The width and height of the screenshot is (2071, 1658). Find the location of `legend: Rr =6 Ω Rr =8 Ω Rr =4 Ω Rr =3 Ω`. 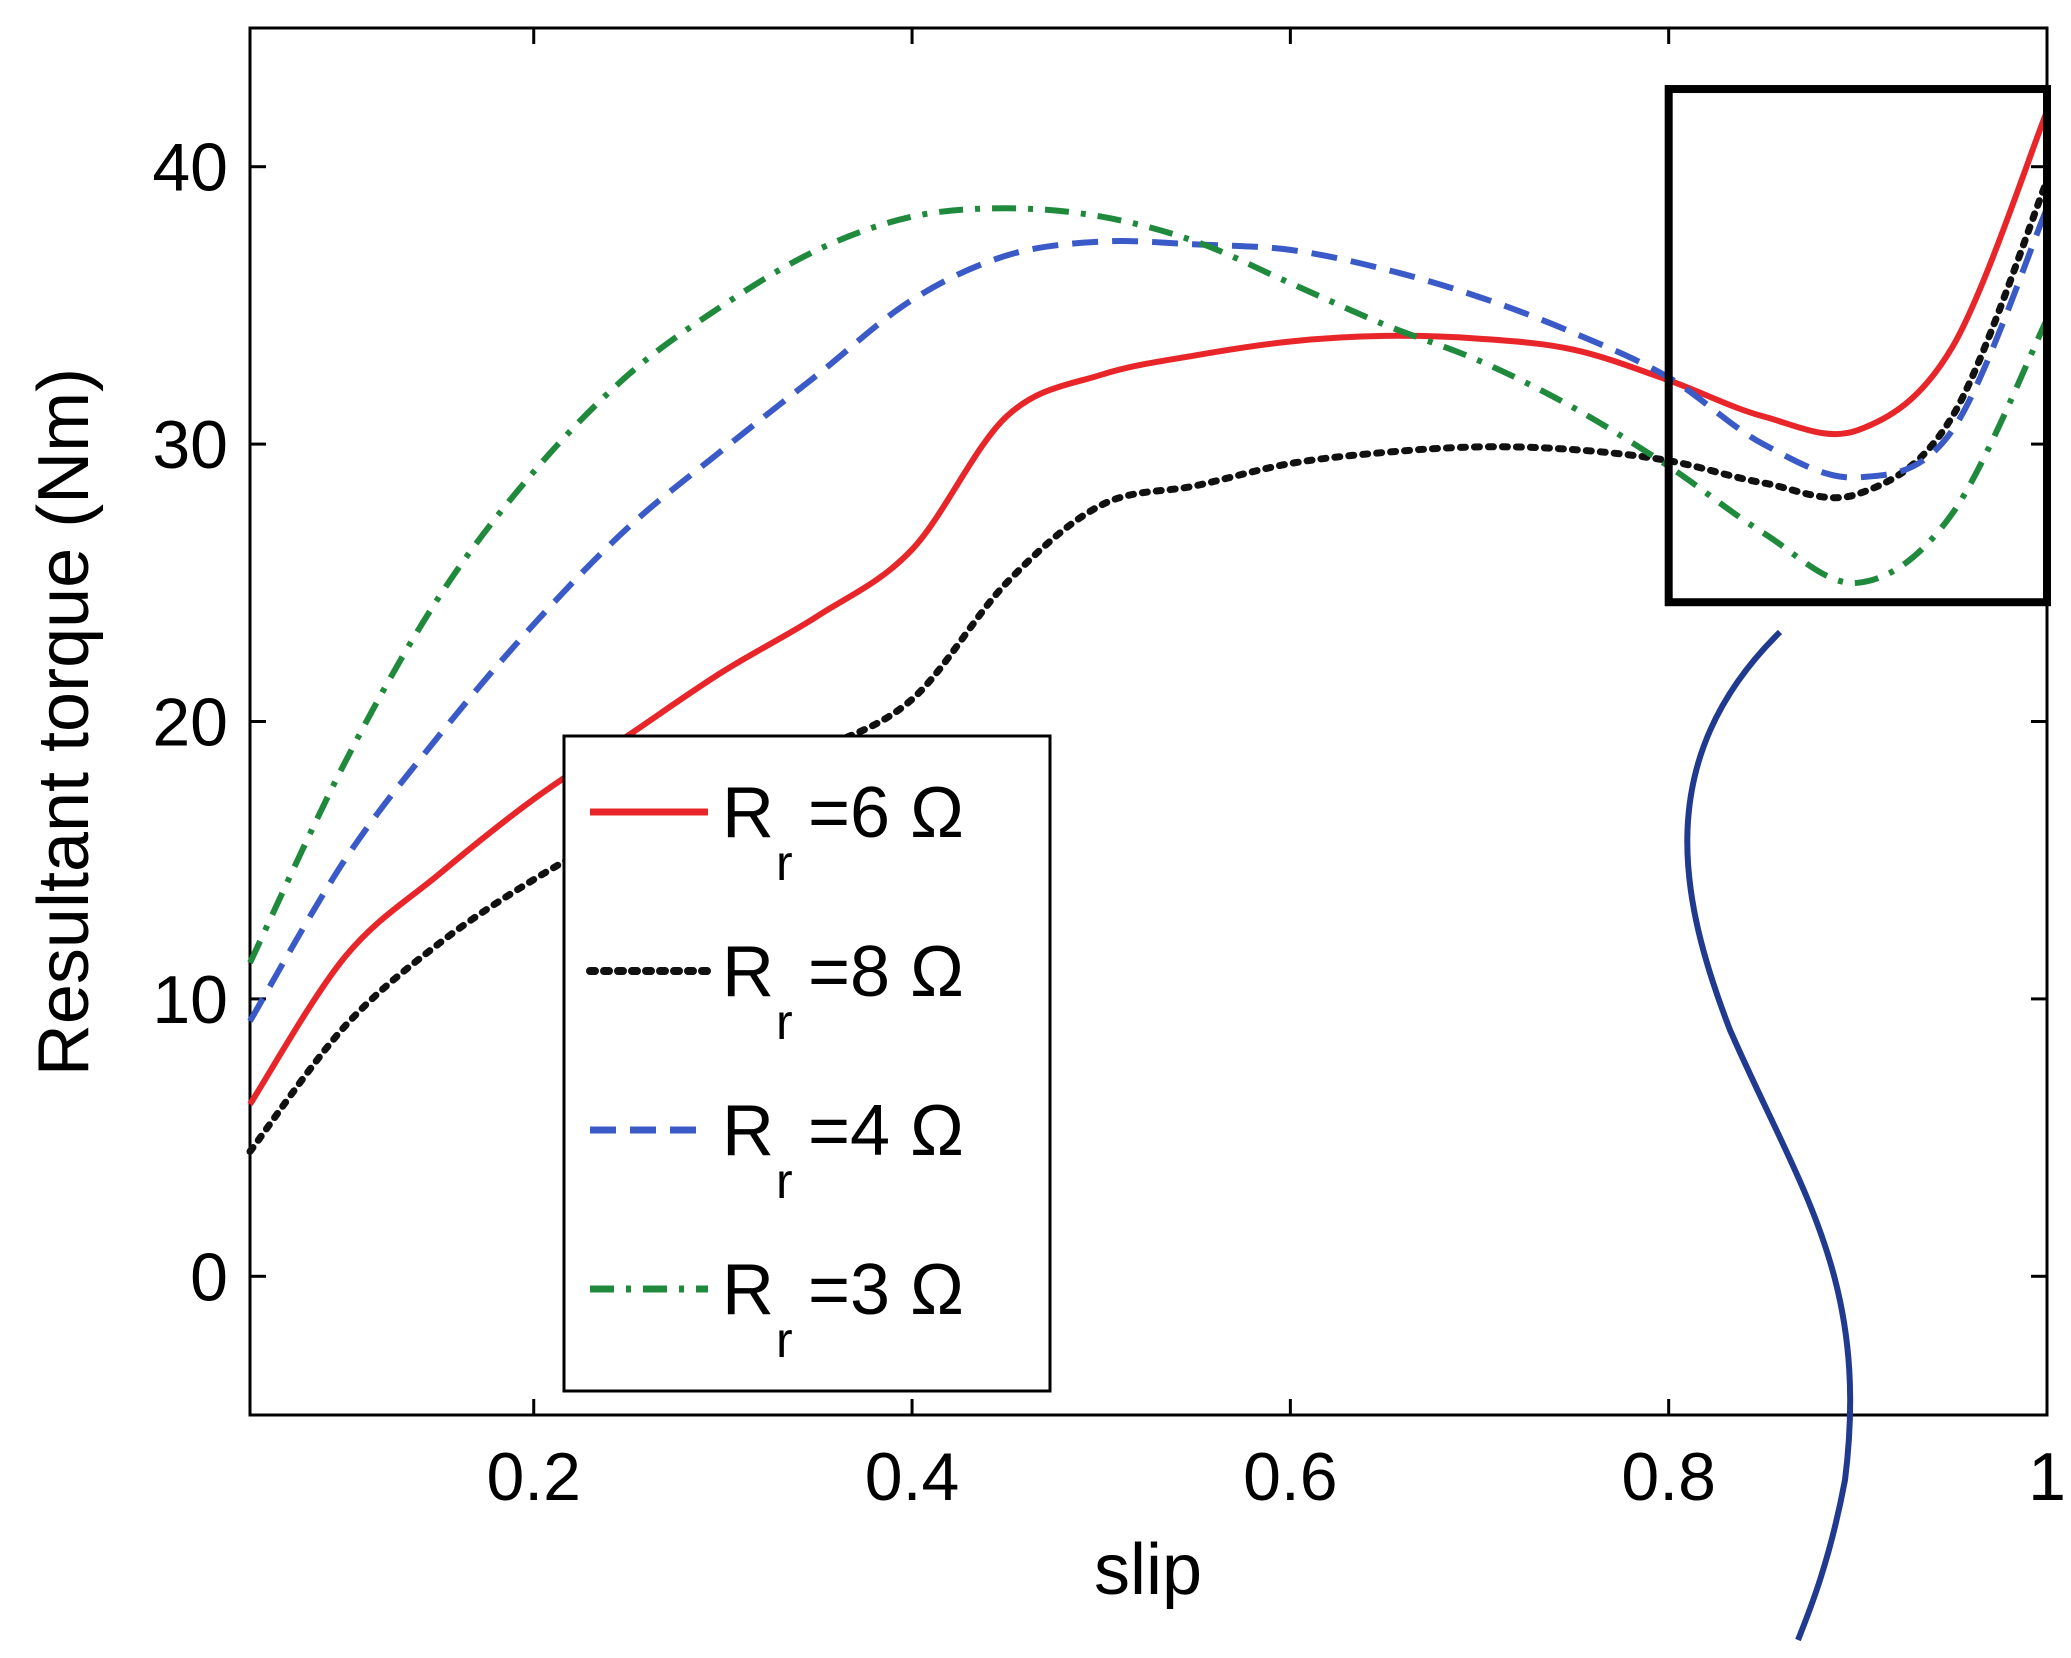

legend: Rr =6 Ω Rr =8 Ω Rr =4 Ω Rr =3 Ω is located at coordinates (807, 1063).